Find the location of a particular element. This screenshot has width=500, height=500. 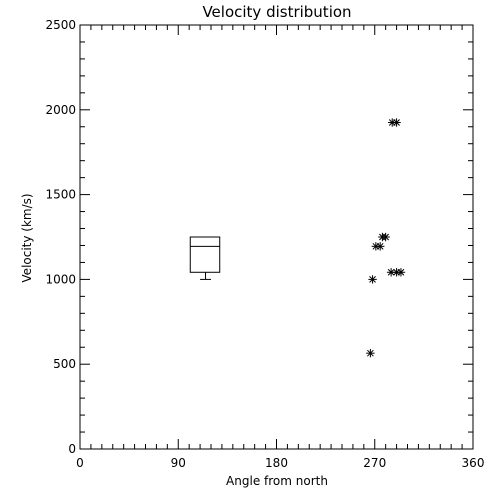

box-iqr is located at coordinates (205, 254).